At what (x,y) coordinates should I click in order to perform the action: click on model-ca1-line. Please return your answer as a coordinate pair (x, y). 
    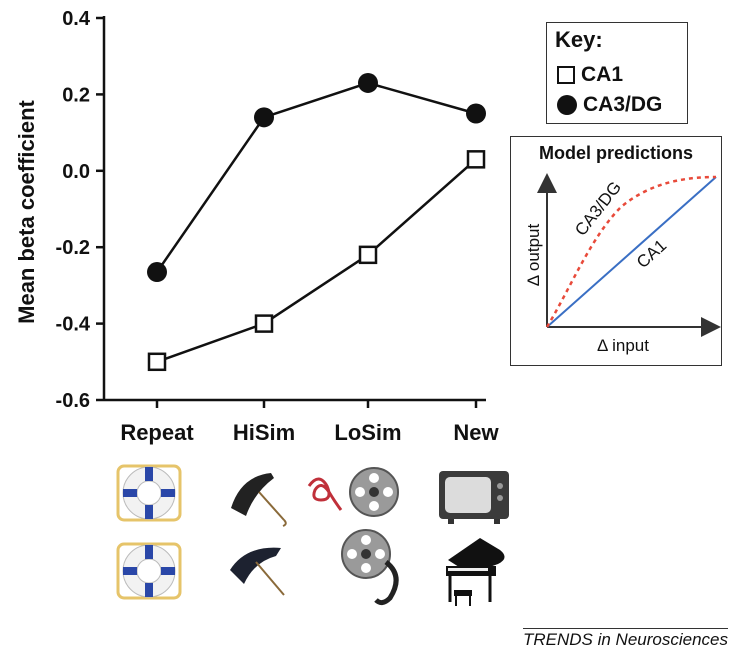
    Looking at the image, I should click on (631, 252).